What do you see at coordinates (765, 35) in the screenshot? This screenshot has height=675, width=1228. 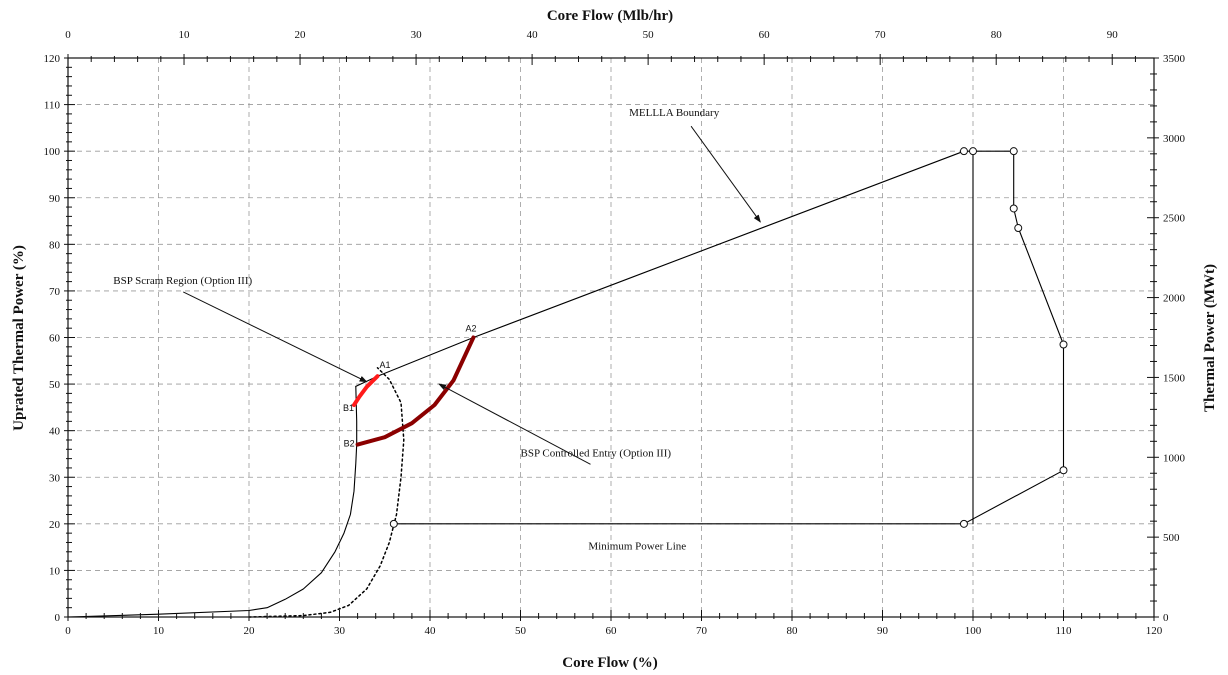 I see `x2-tick-label: 60` at bounding box center [765, 35].